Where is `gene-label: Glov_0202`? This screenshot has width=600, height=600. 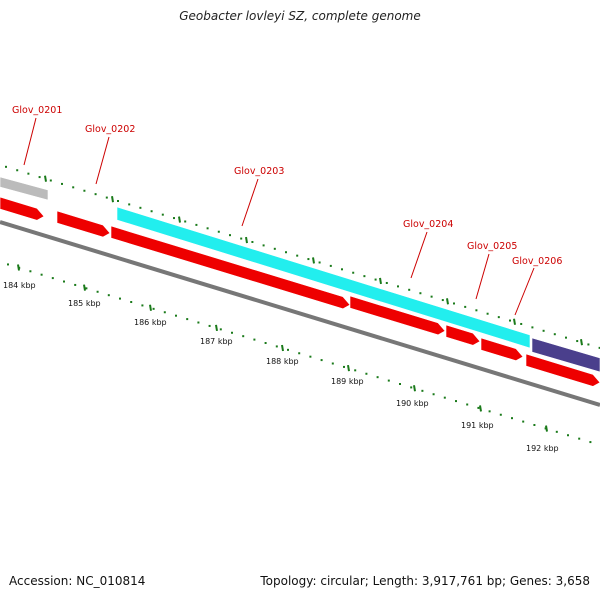
gene-label: Glov_0202 is located at coordinates (110, 129).